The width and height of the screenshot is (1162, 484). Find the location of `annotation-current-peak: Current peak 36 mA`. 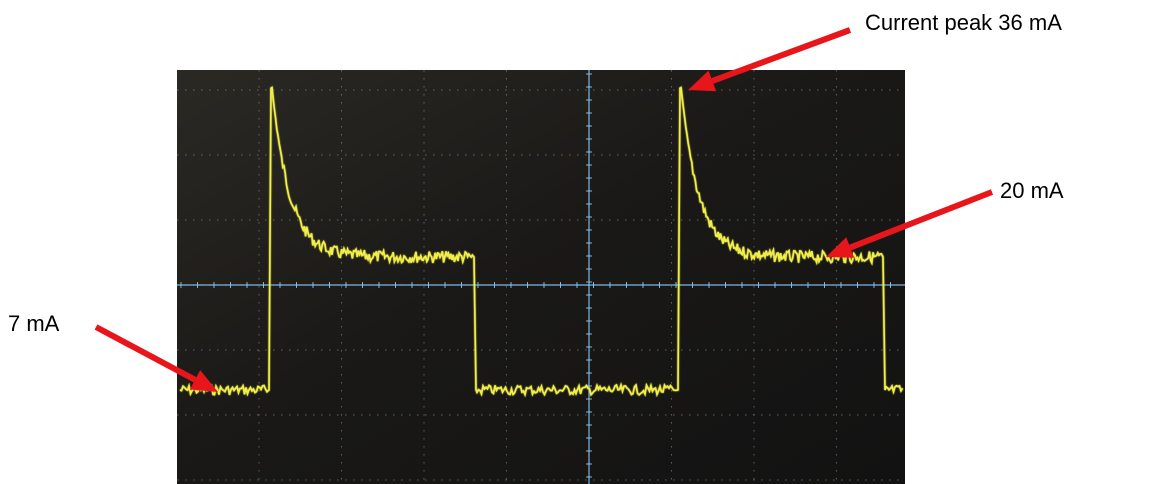

annotation-current-peak: Current peak 36 mA is located at coordinates (963, 22).